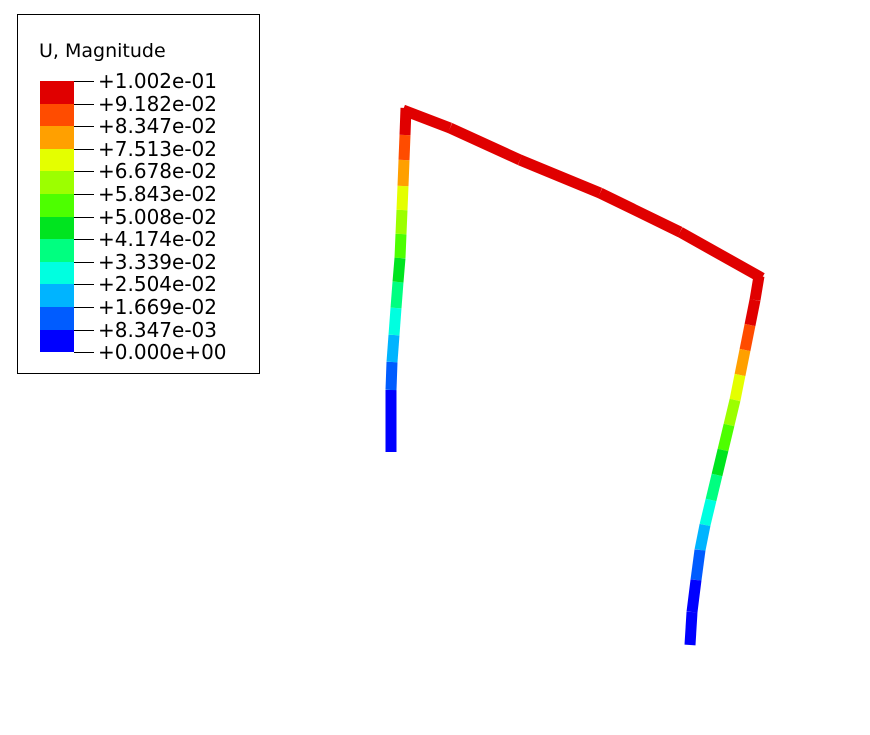 Image resolution: width=870 pixels, height=735 pixels. Describe the element at coordinates (157, 329) in the screenshot. I see `legend-tick-label: +8.347e-03` at that location.